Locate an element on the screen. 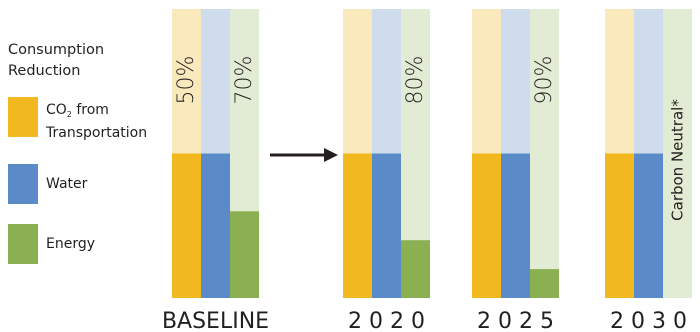 The width and height of the screenshot is (700, 332). annotation-1: 70% is located at coordinates (244, 80).